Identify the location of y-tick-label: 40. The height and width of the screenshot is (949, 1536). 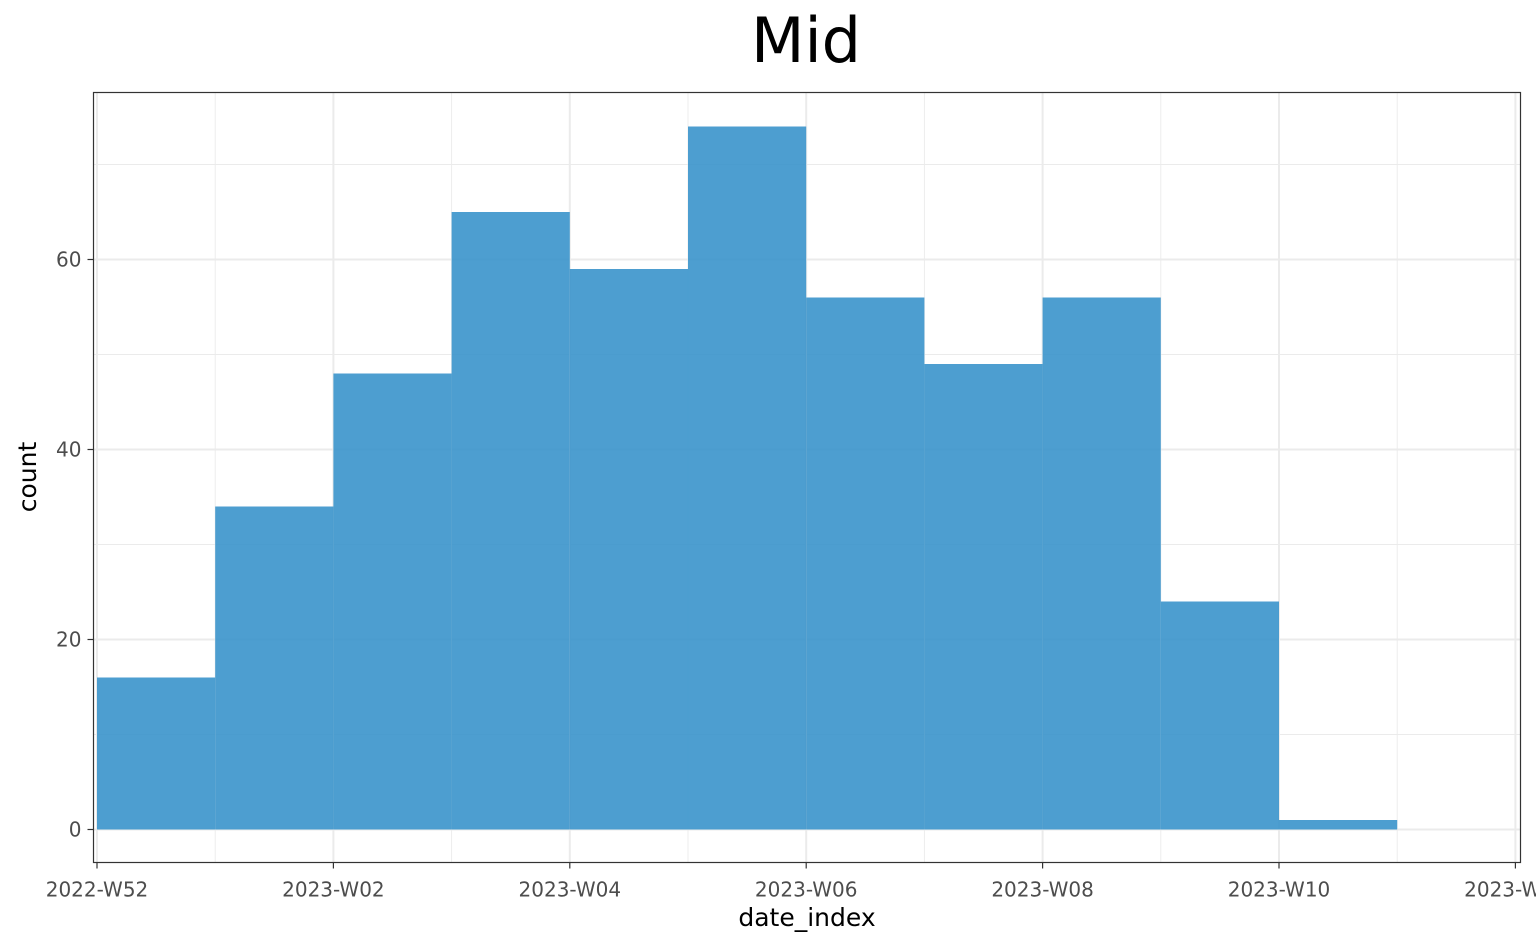
(68, 450).